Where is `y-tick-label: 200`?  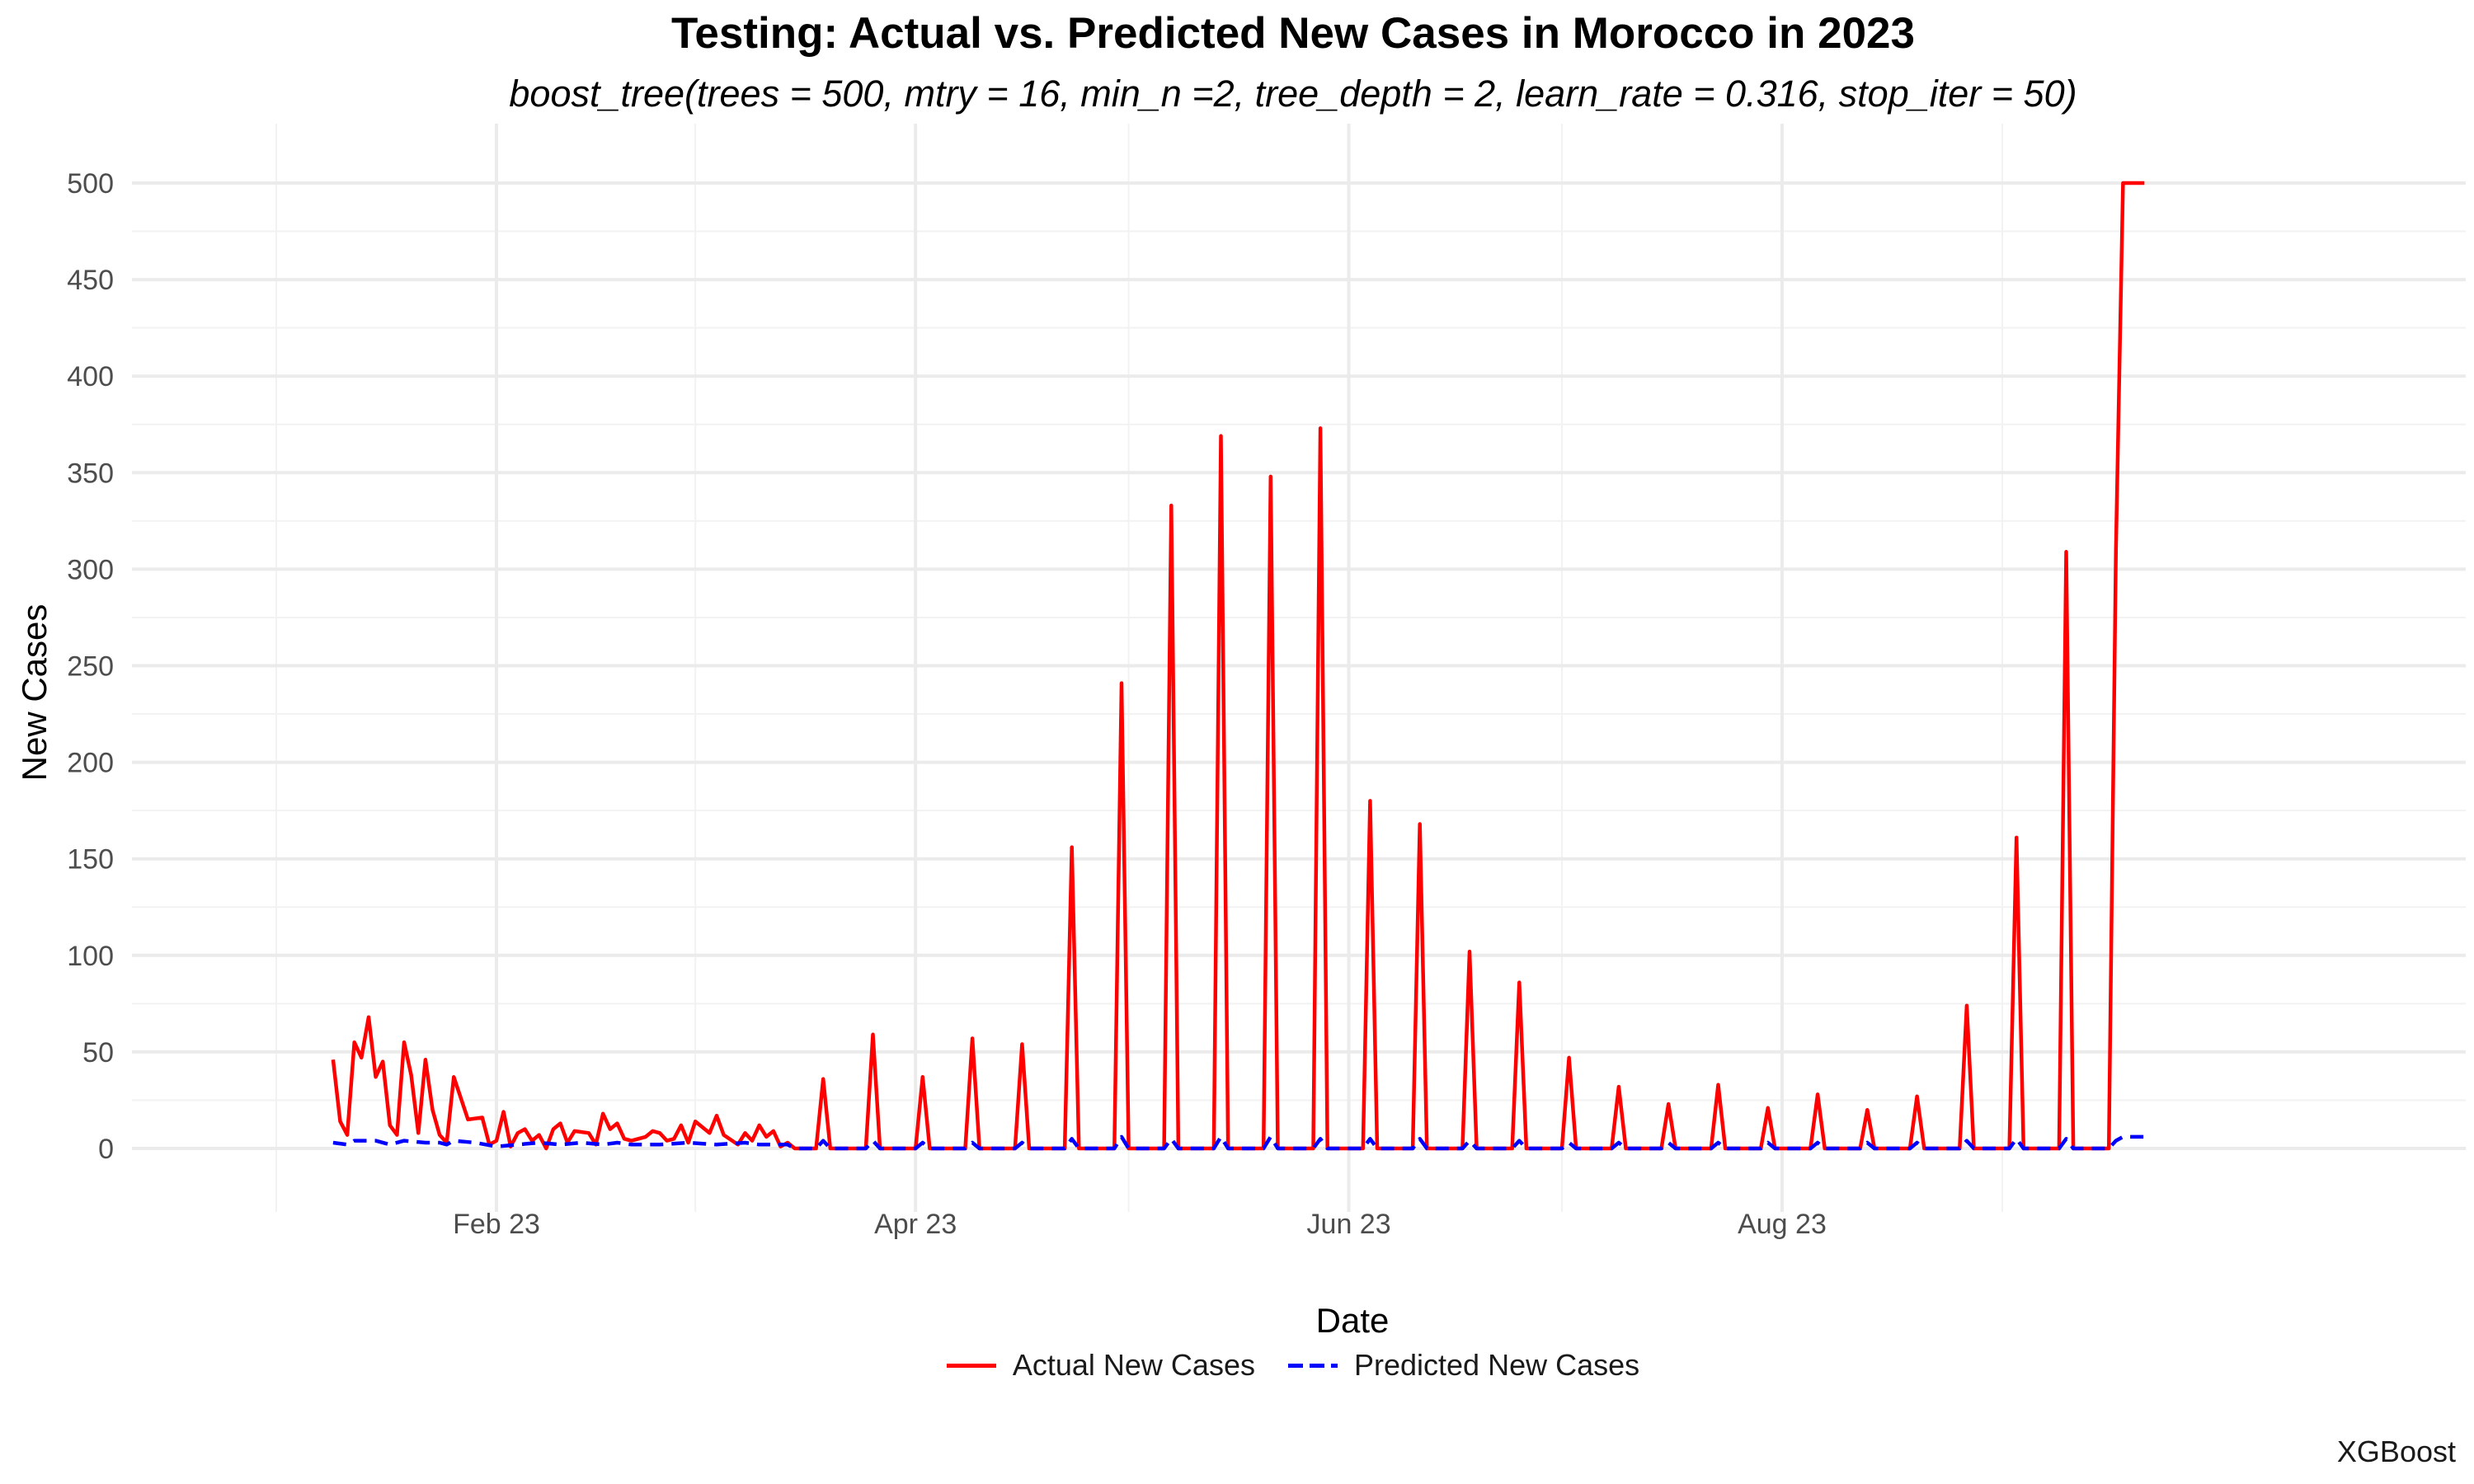 y-tick-label: 200 is located at coordinates (90, 763).